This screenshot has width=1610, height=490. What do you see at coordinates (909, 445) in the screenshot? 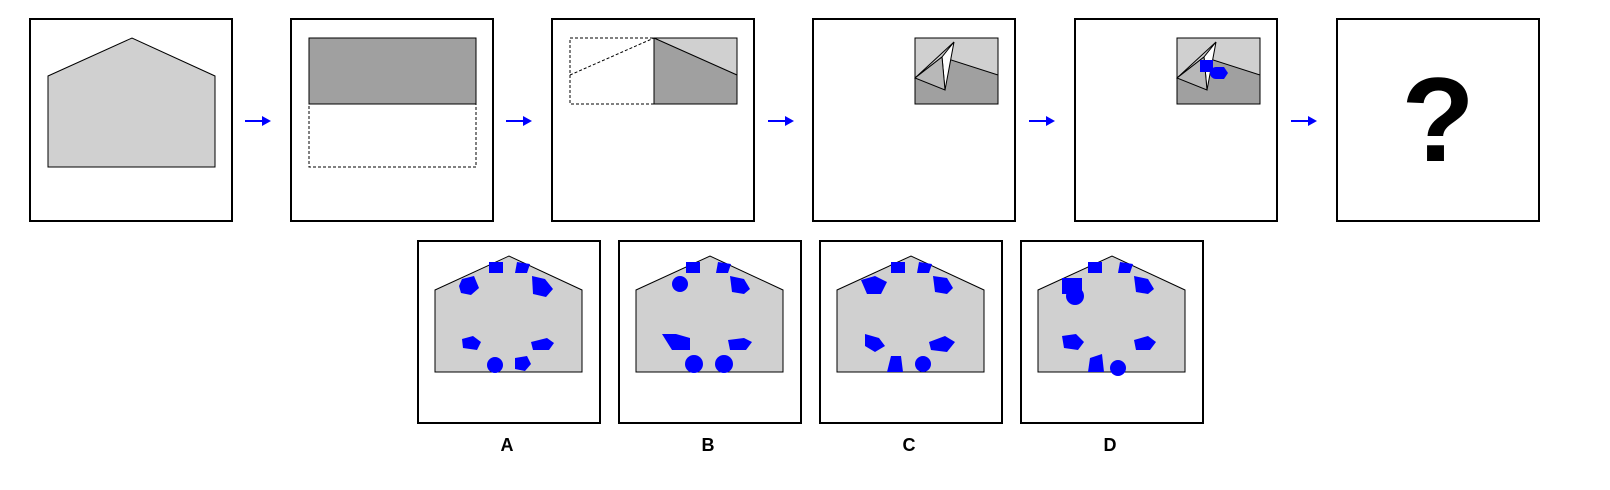
I see `option-c-label: C` at bounding box center [909, 445].